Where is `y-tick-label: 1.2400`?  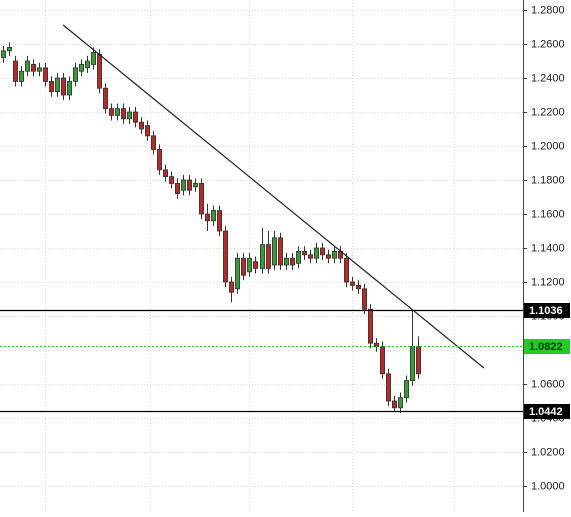
y-tick-label: 1.2400 is located at coordinates (548, 78).